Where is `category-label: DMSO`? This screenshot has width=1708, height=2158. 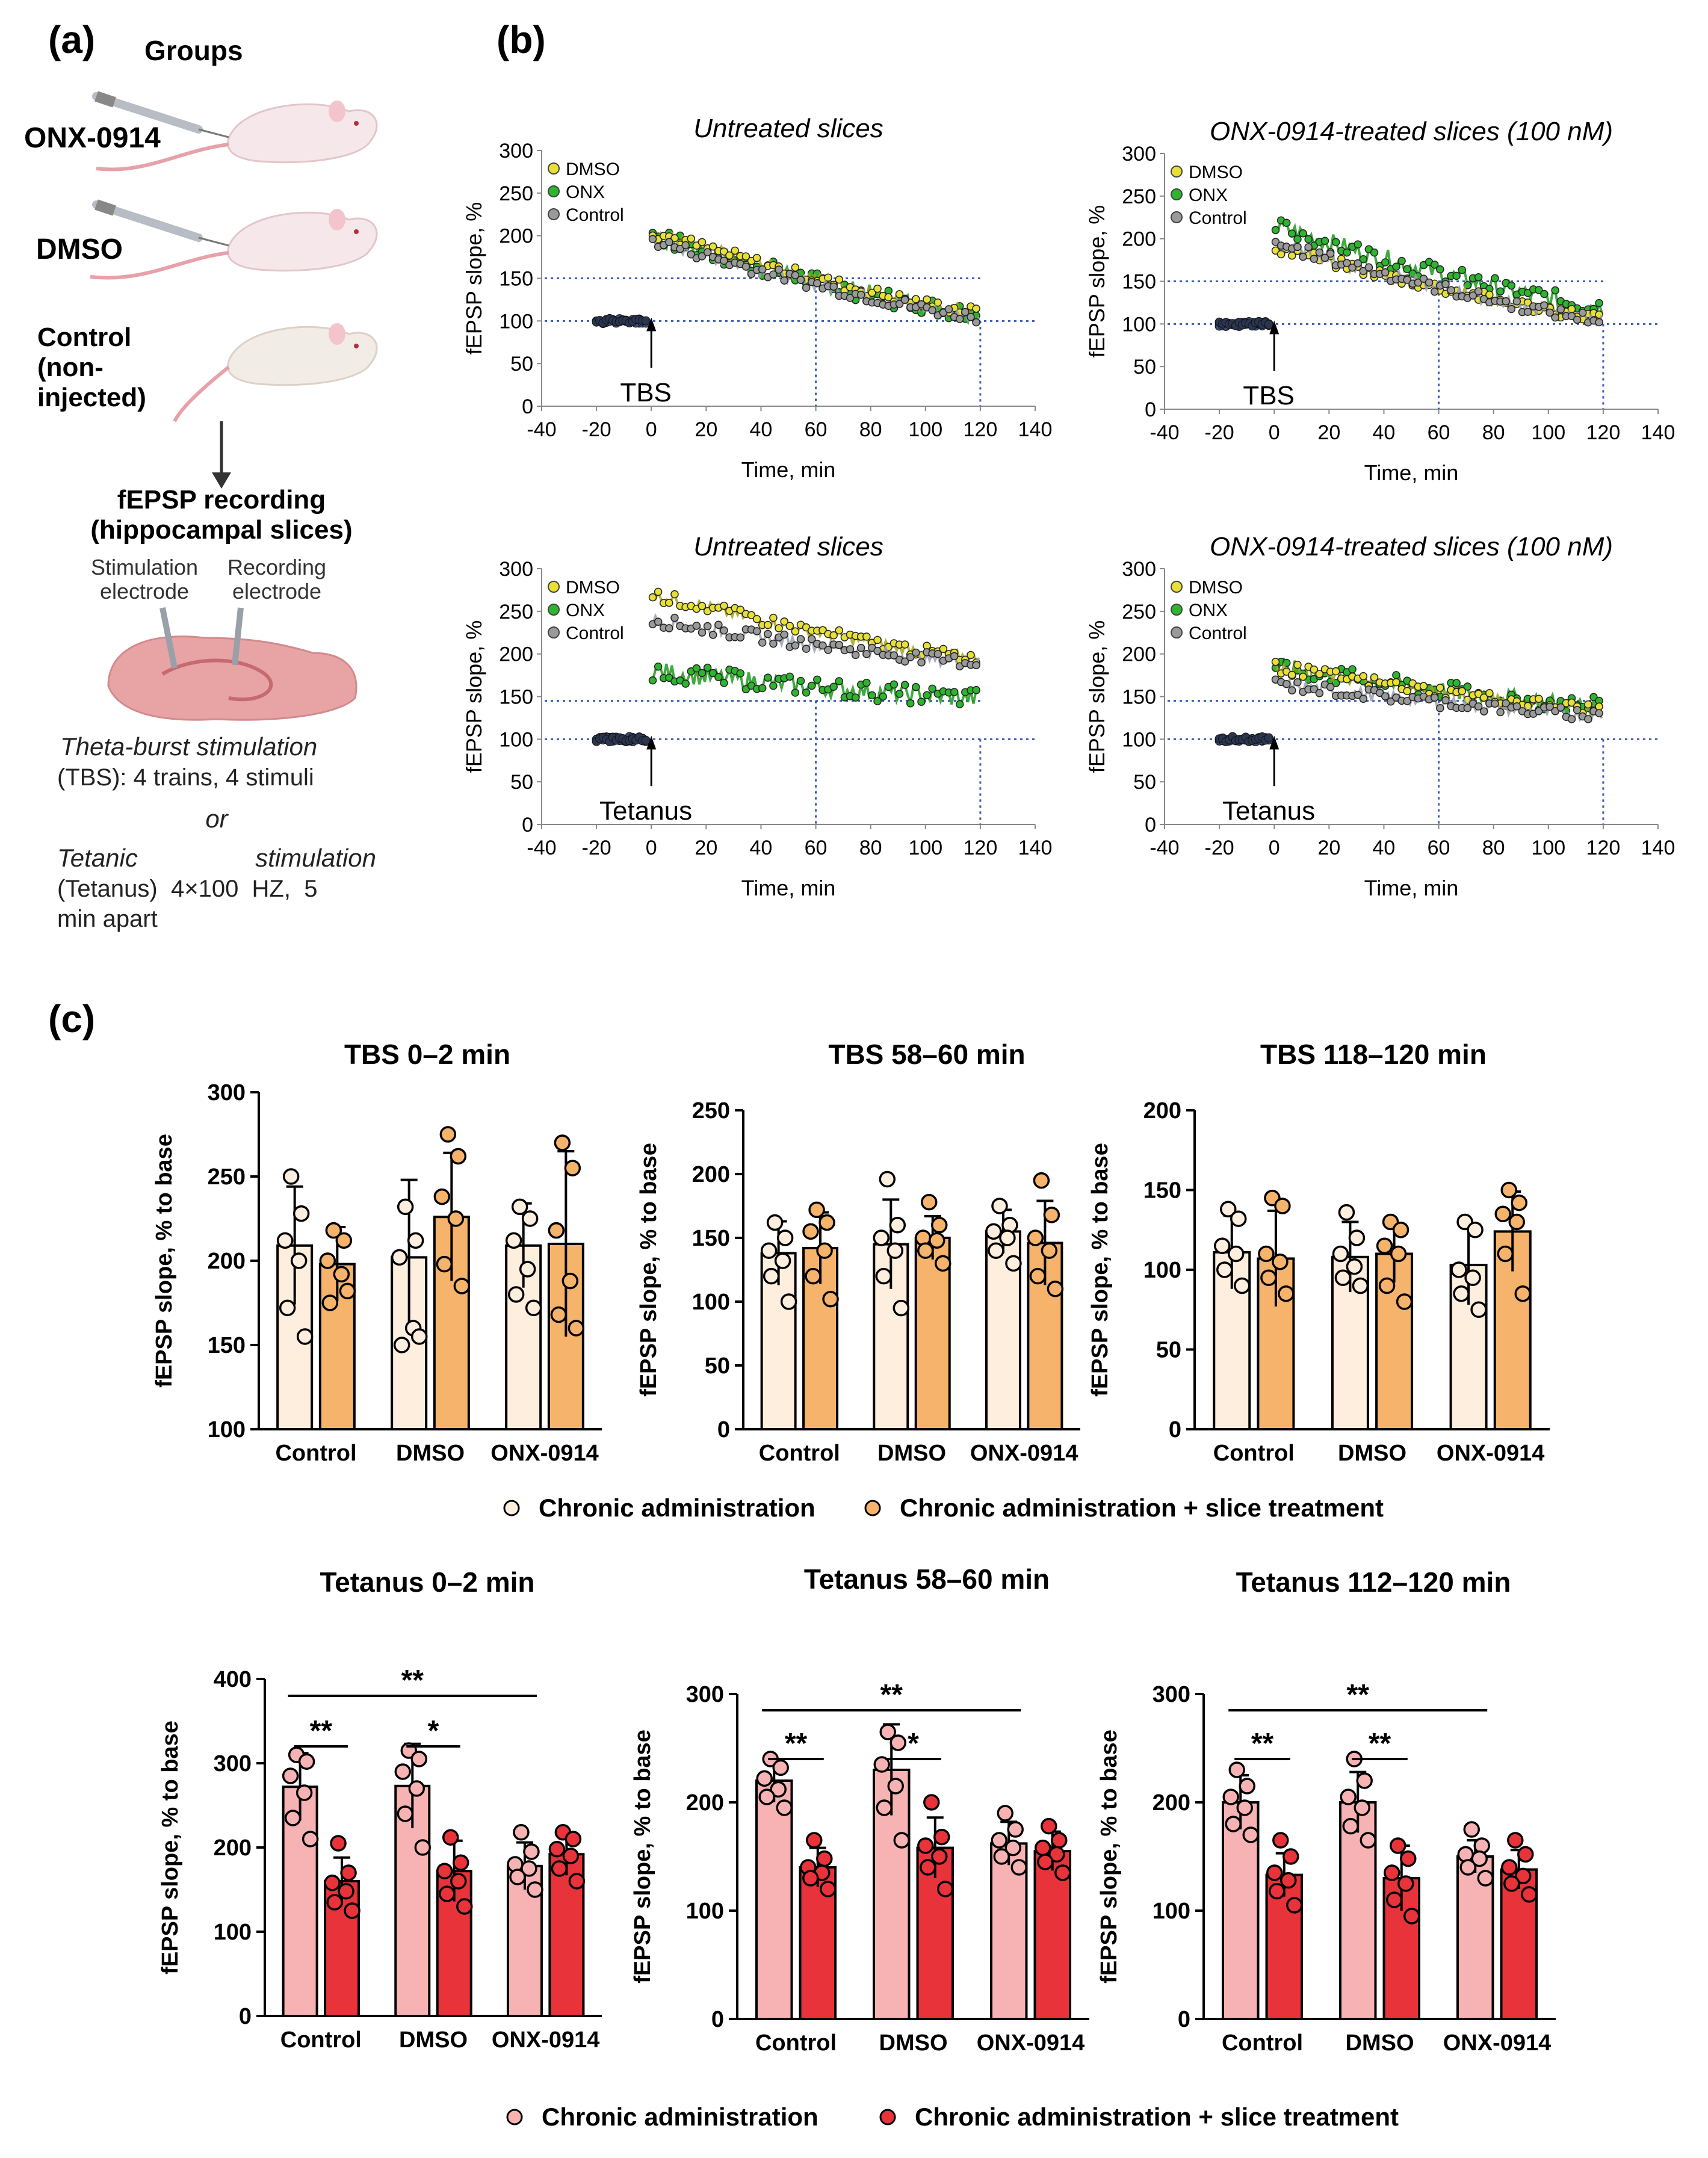 category-label: DMSO is located at coordinates (911, 1453).